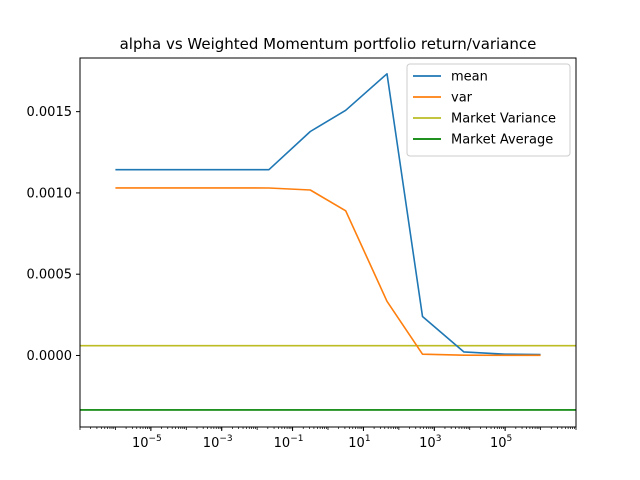 Image resolution: width=640 pixels, height=480 pixels. What do you see at coordinates (50, 275) in the screenshot?
I see `y-tick-label: 0.0005` at bounding box center [50, 275].